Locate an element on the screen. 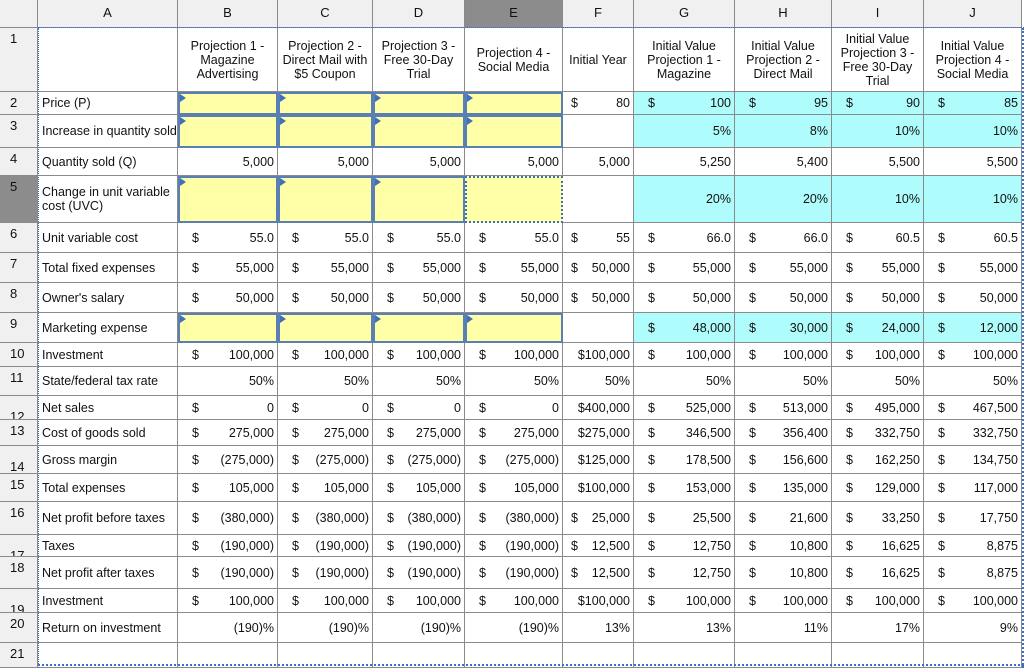  row-header-14: 14 is located at coordinates (19, 460).